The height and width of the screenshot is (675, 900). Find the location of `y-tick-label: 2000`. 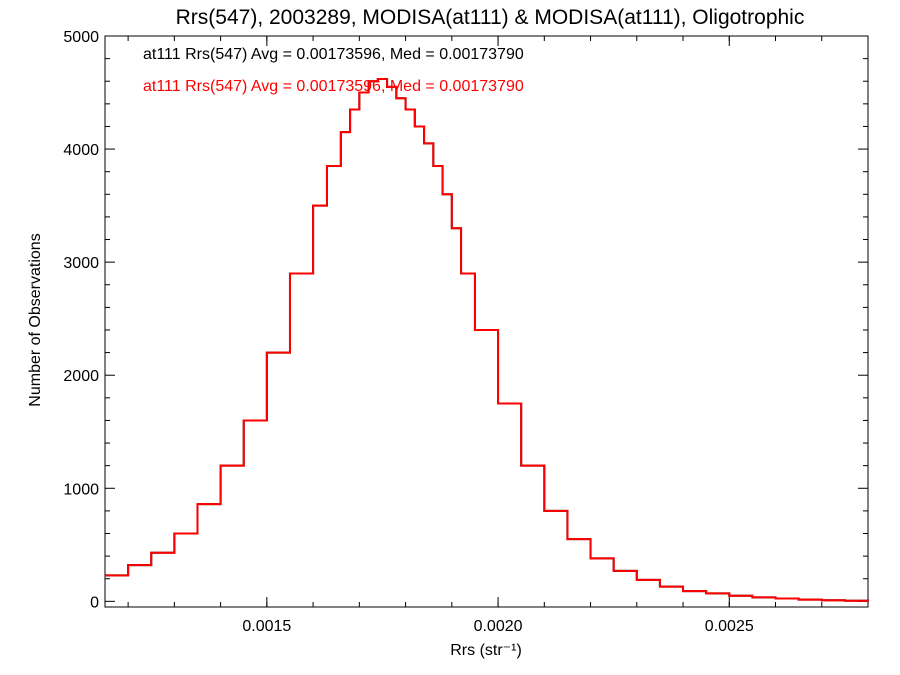

y-tick-label: 2000 is located at coordinates (81, 376).